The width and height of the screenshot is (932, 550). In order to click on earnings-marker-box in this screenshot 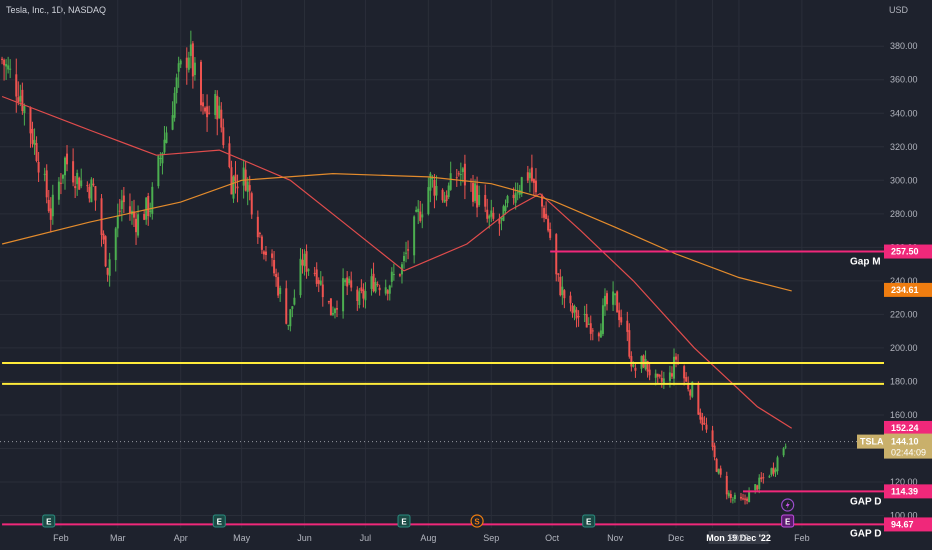, I will do `click(788, 521)`.